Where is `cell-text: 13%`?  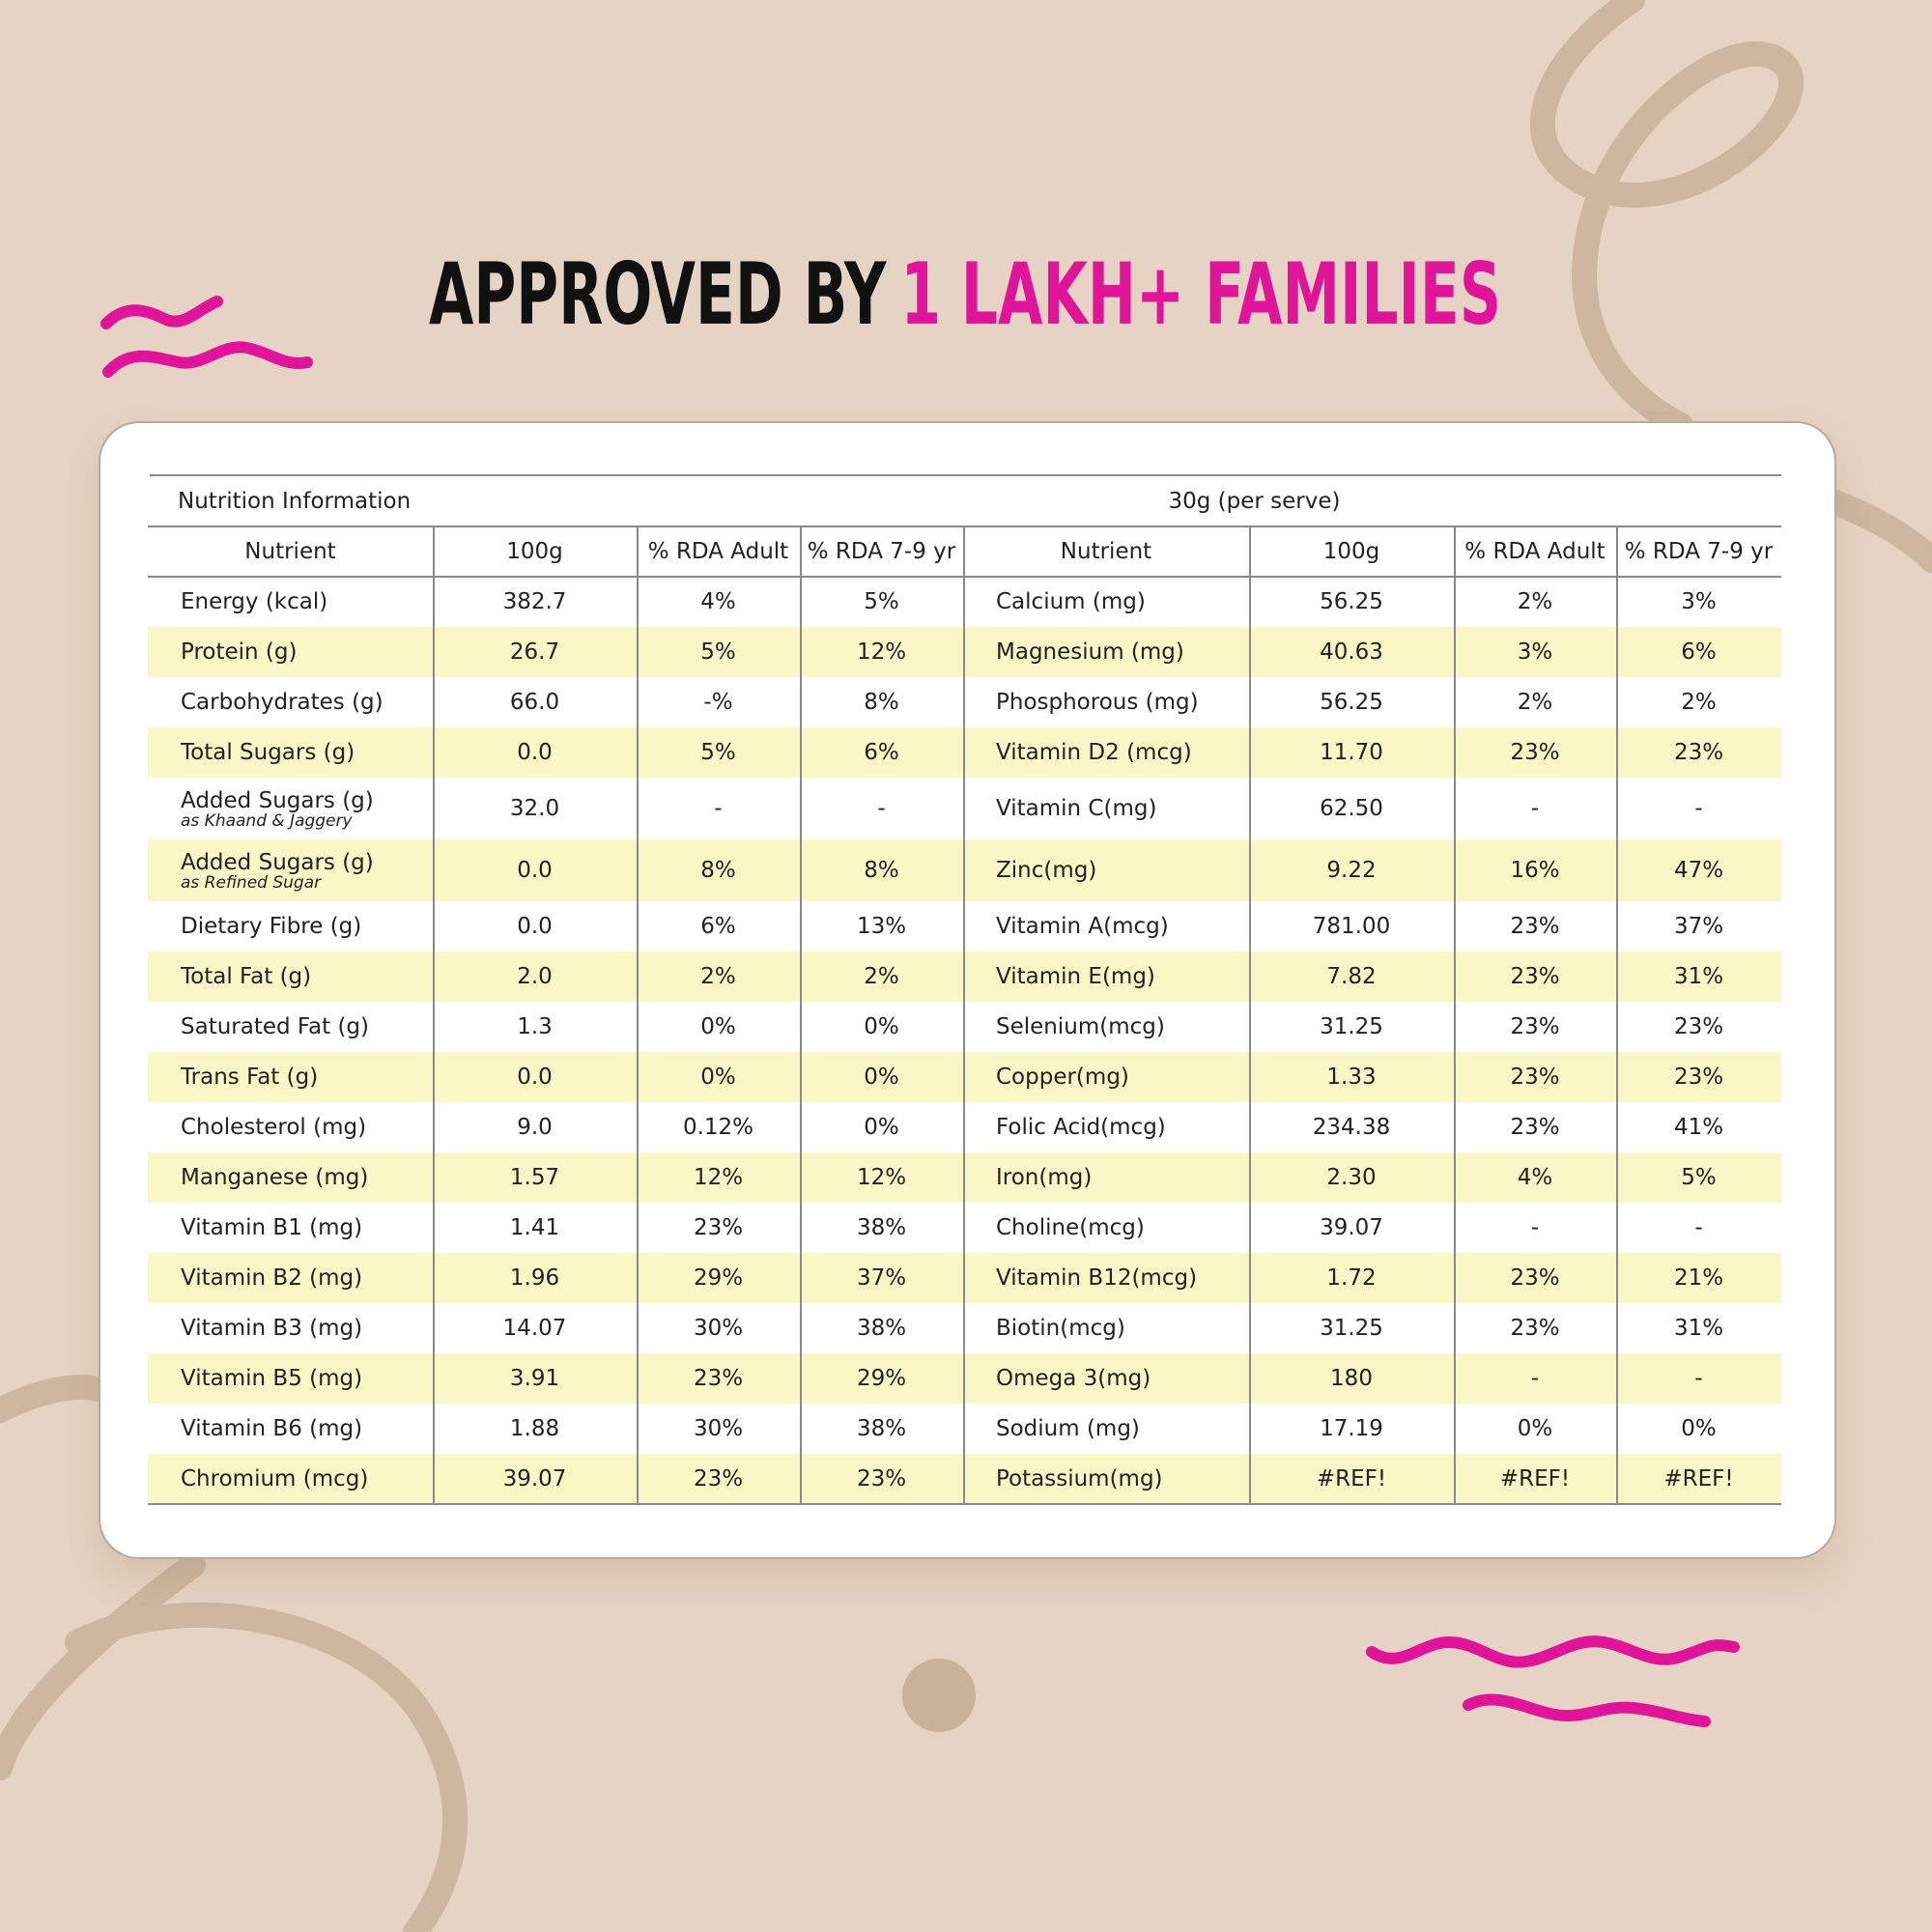 cell-text: 13% is located at coordinates (881, 926).